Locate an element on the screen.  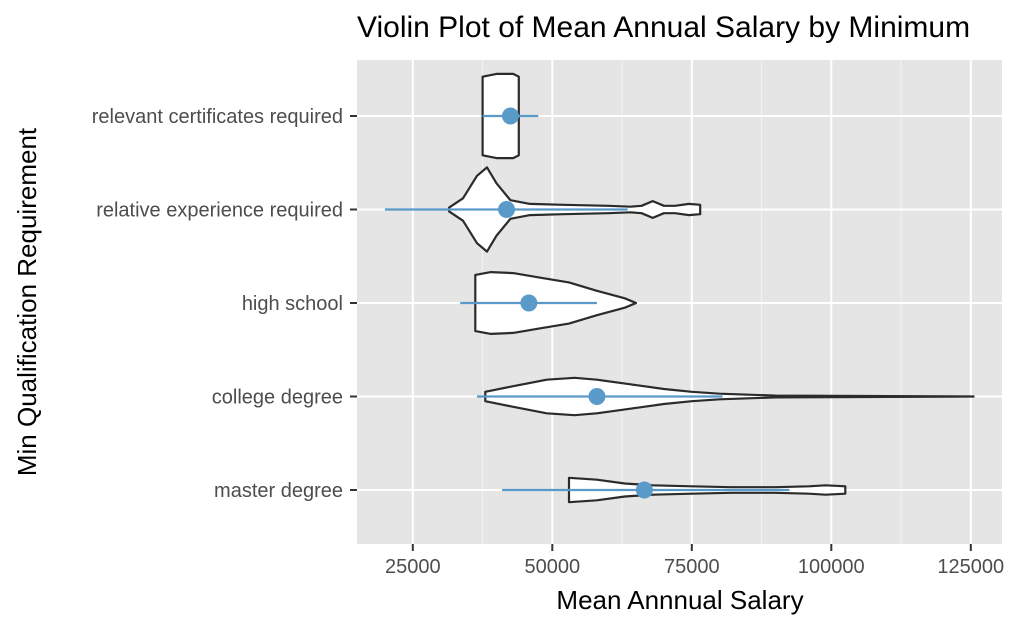
x-tick-label: 75000 is located at coordinates (692, 567).